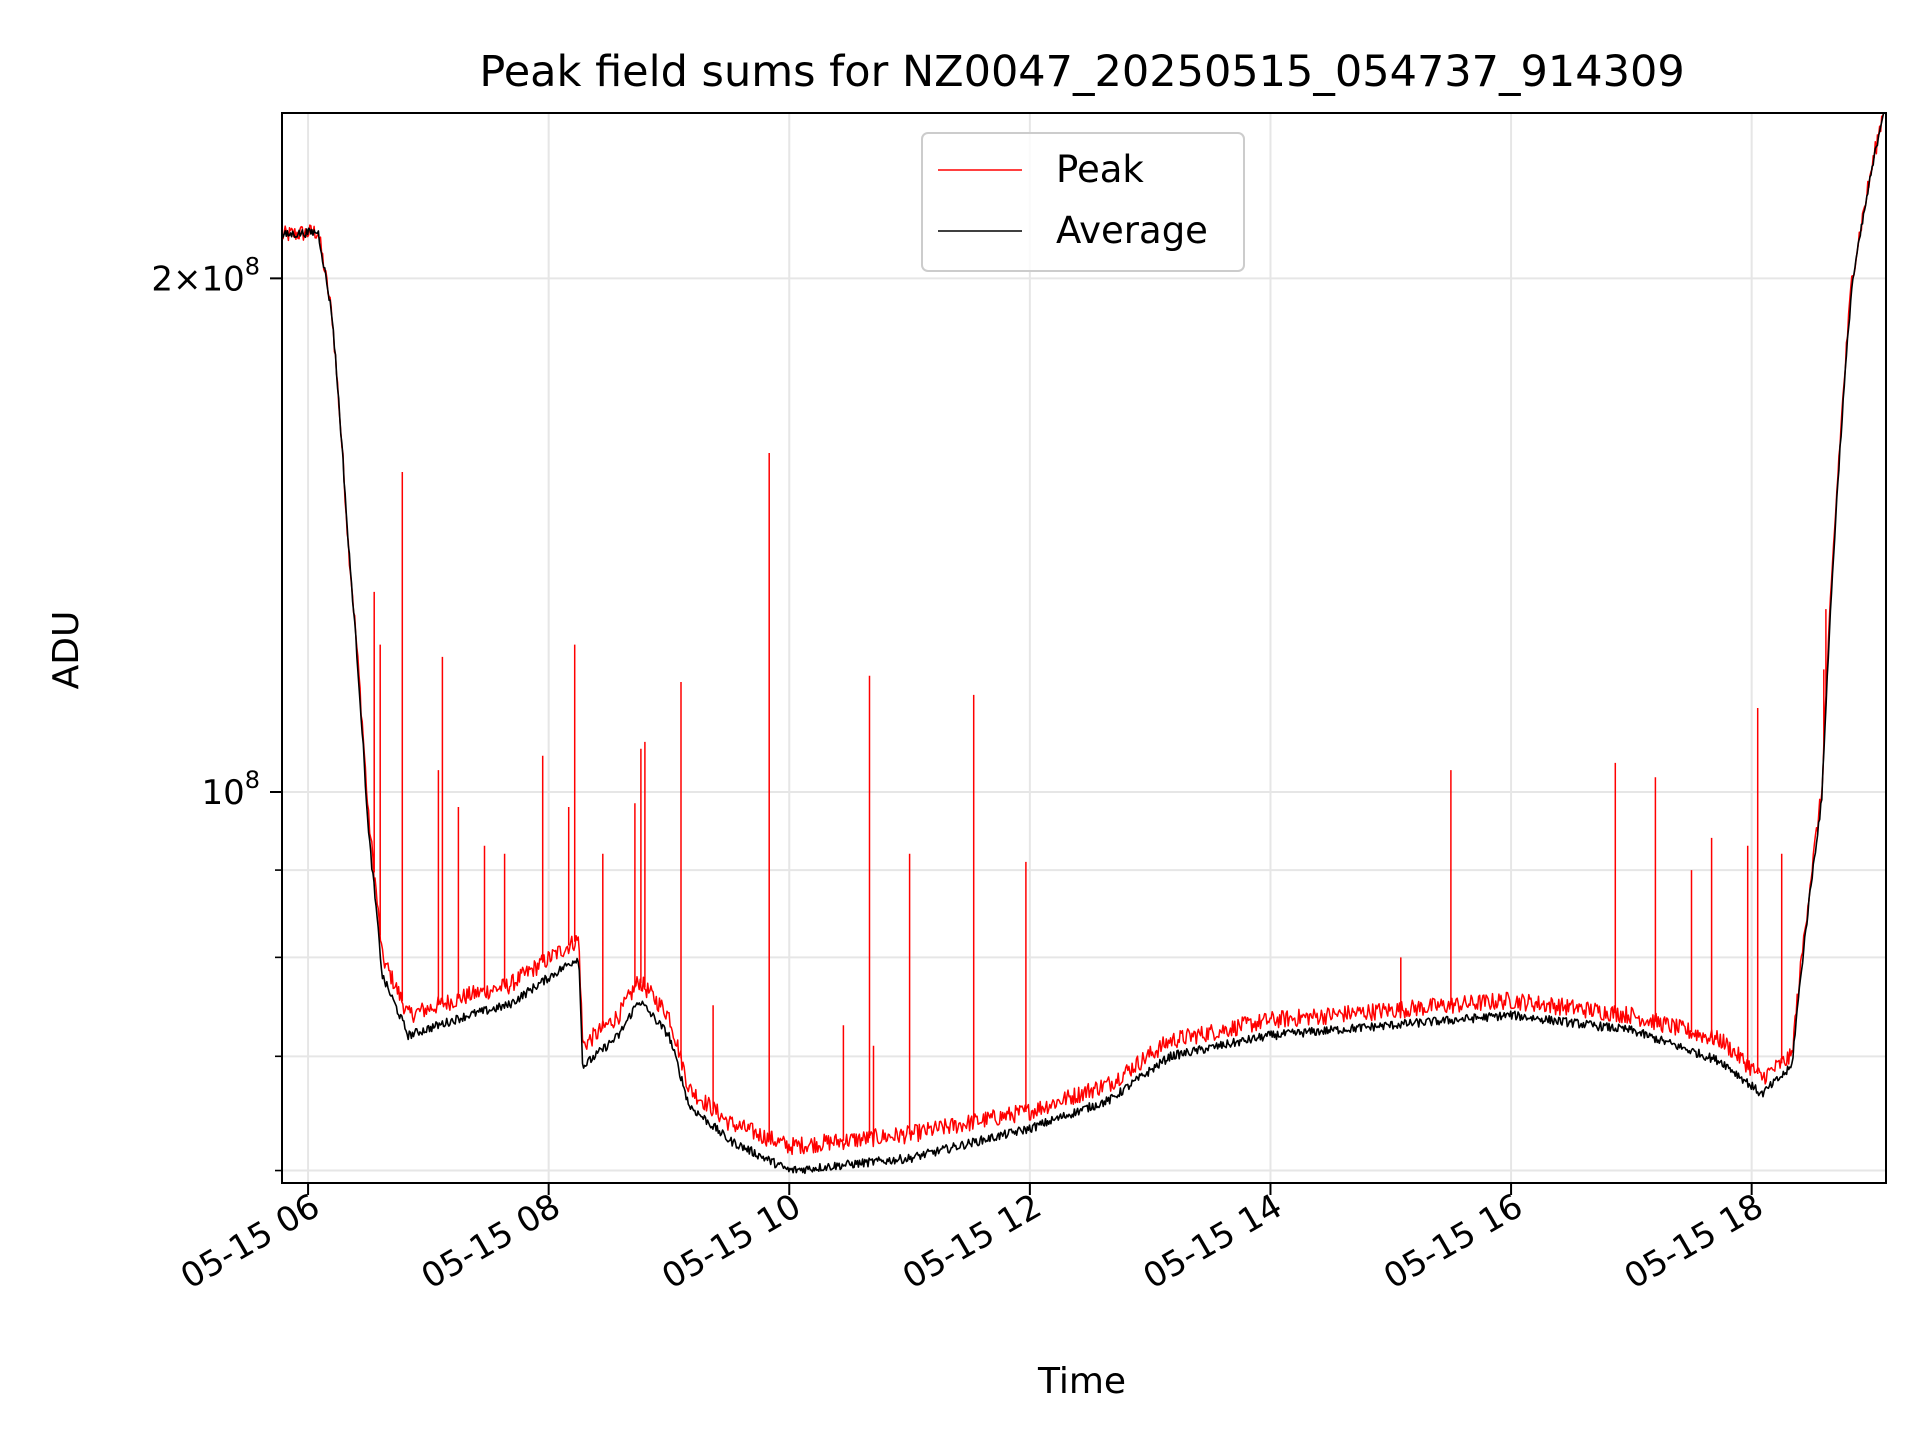 Image resolution: width=1920 pixels, height=1440 pixels. I want to click on legend-label-average: Average, so click(1132, 230).